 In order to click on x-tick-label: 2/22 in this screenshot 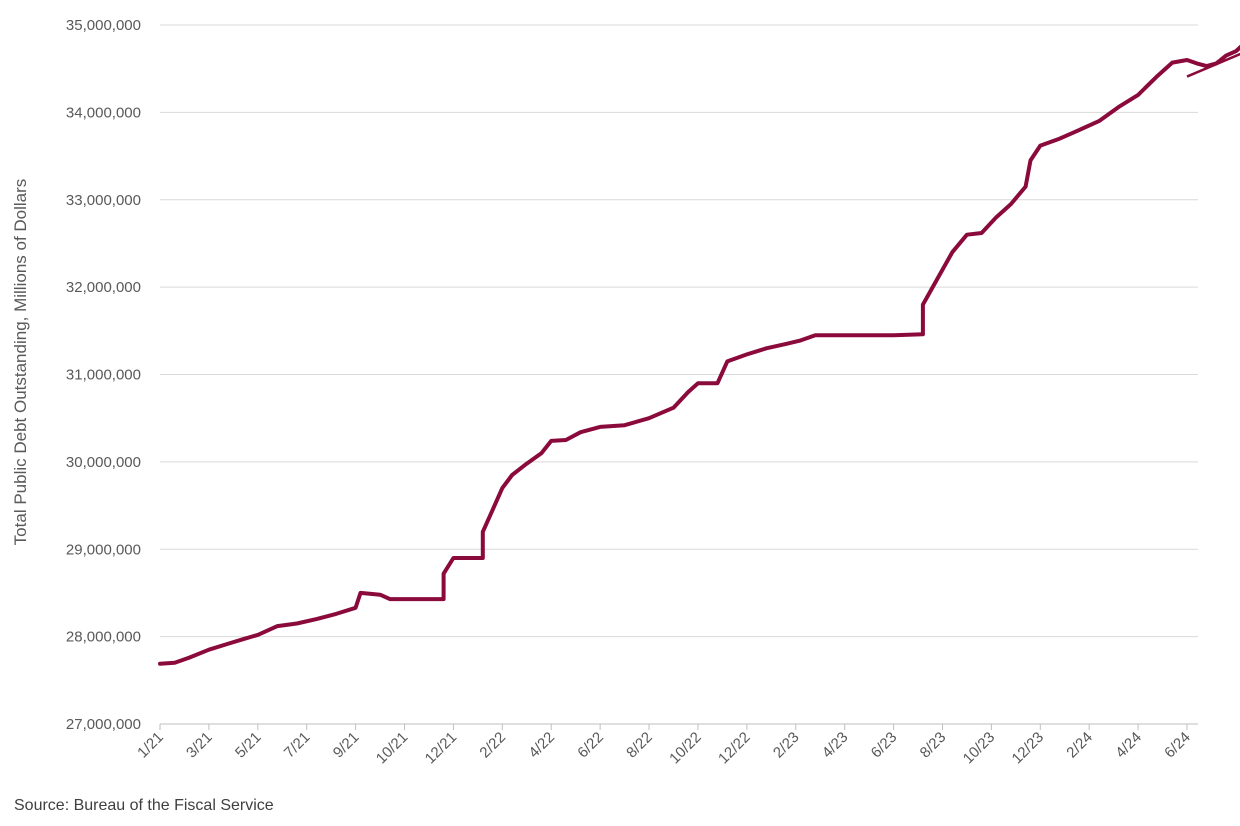, I will do `click(492, 745)`.